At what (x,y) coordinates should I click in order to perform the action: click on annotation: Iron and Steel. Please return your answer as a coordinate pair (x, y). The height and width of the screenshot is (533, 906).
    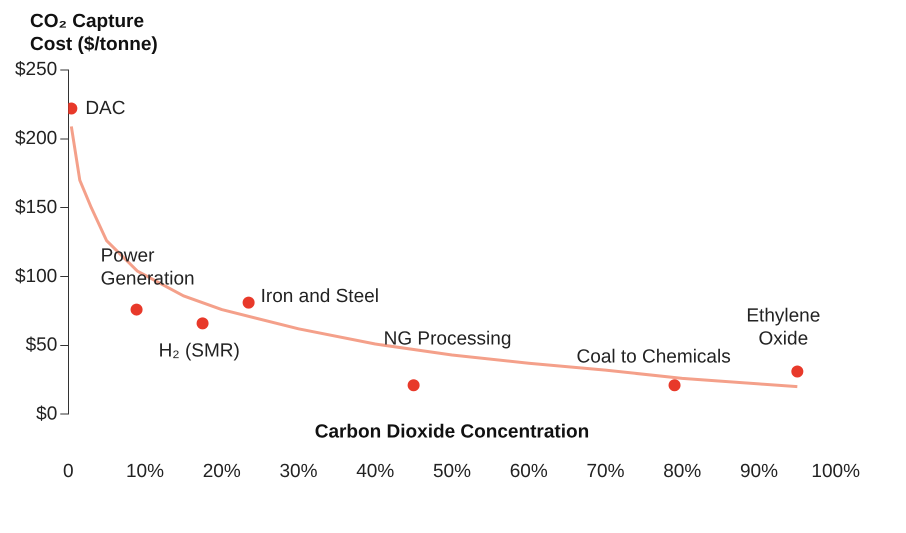
    Looking at the image, I should click on (319, 296).